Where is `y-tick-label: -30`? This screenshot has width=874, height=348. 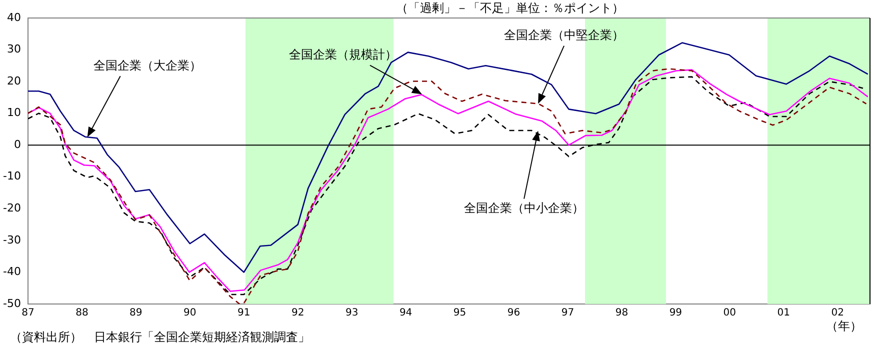
y-tick-label: -30 is located at coordinates (12, 239).